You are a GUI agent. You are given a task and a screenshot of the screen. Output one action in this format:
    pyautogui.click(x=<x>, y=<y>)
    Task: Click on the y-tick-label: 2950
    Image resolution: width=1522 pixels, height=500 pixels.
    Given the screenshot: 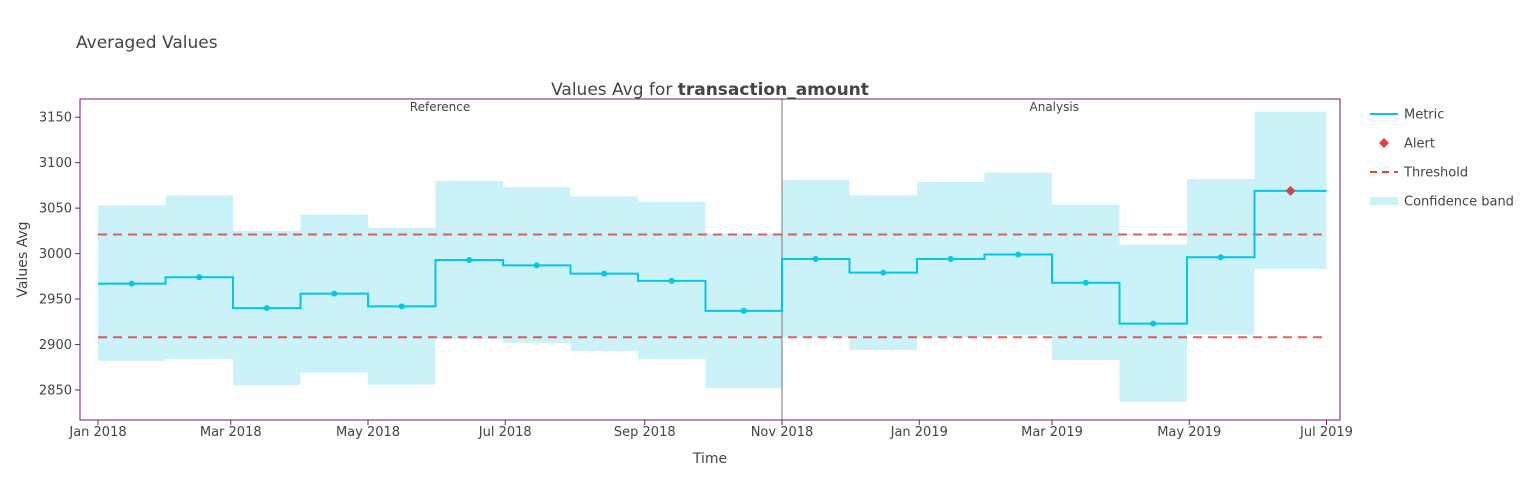 What is the action you would take?
    pyautogui.click(x=55, y=300)
    